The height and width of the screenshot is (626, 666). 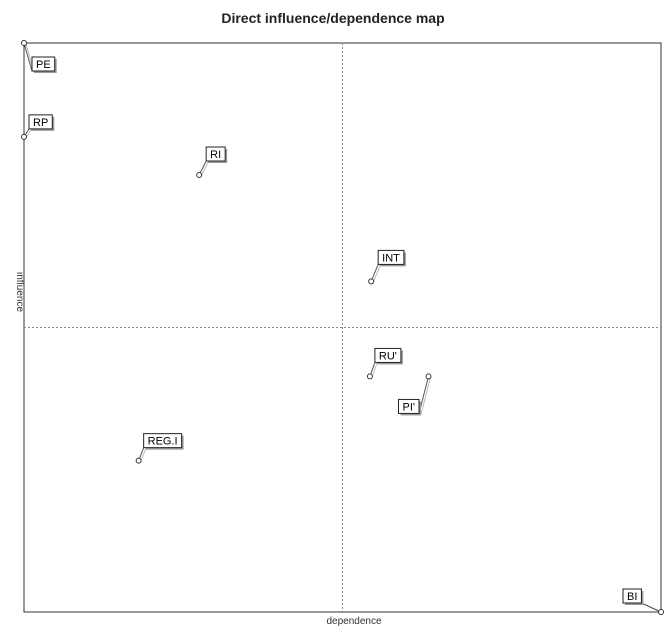 I want to click on point-label: PE, so click(x=43, y=65).